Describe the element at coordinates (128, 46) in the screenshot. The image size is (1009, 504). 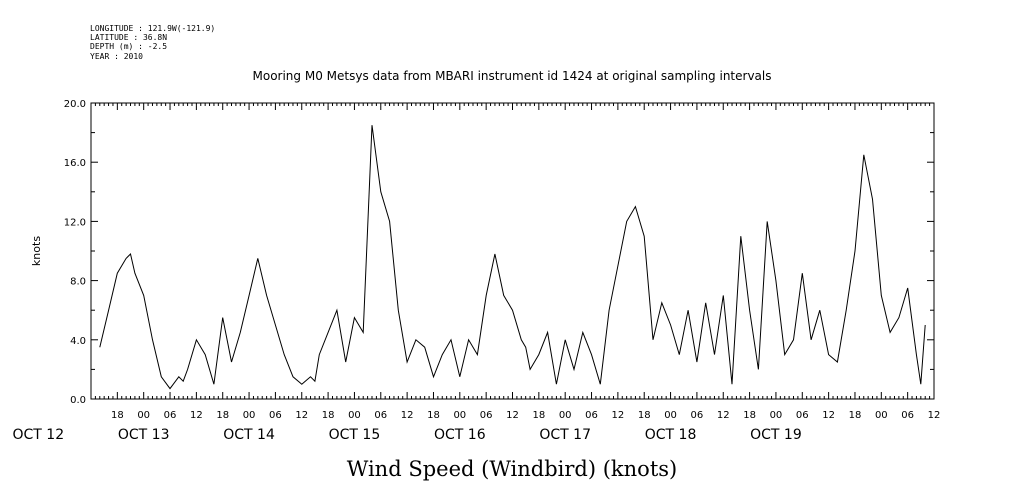
I see `depth-text: DEPTH (m) : -2.5` at that location.